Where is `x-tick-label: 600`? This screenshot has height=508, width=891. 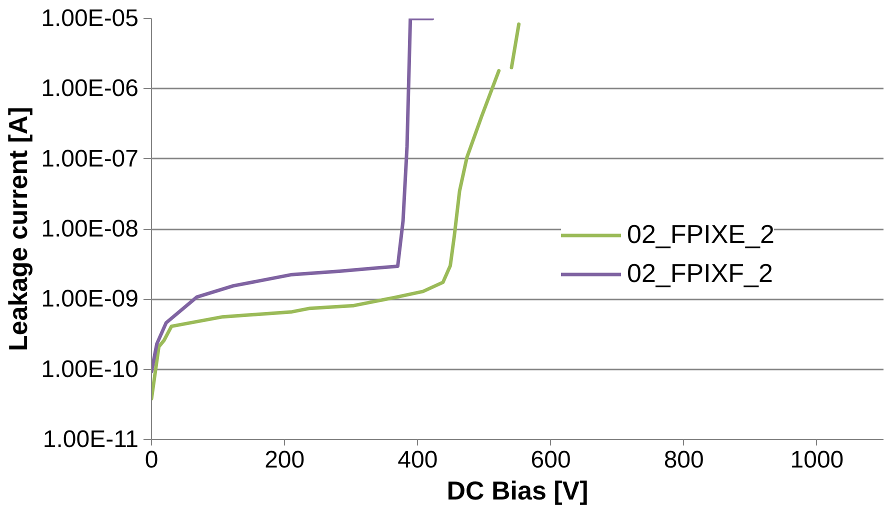 x-tick-label: 600 is located at coordinates (550, 460).